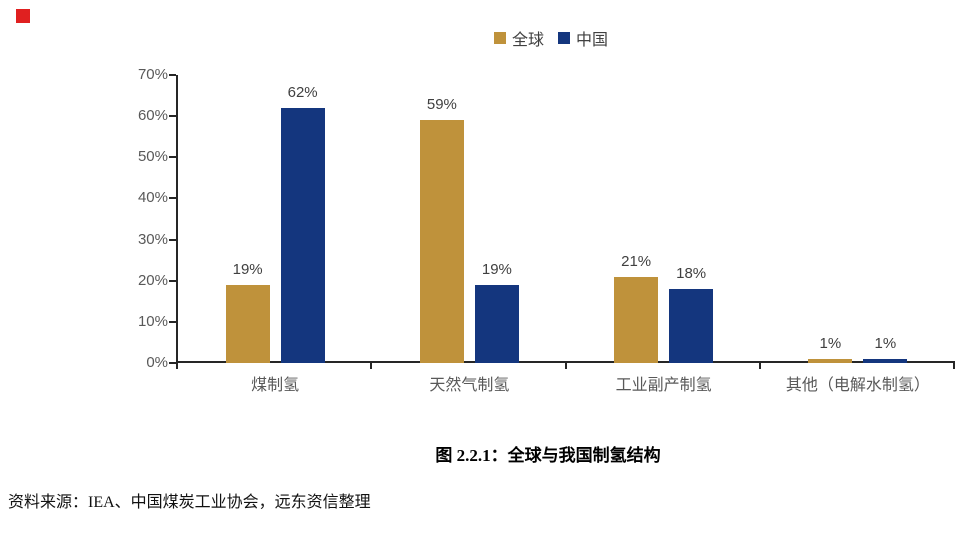  I want to click on source-note: 资料来源：IEA、中国煤炭工业协会，远东资信整理, so click(189, 502).